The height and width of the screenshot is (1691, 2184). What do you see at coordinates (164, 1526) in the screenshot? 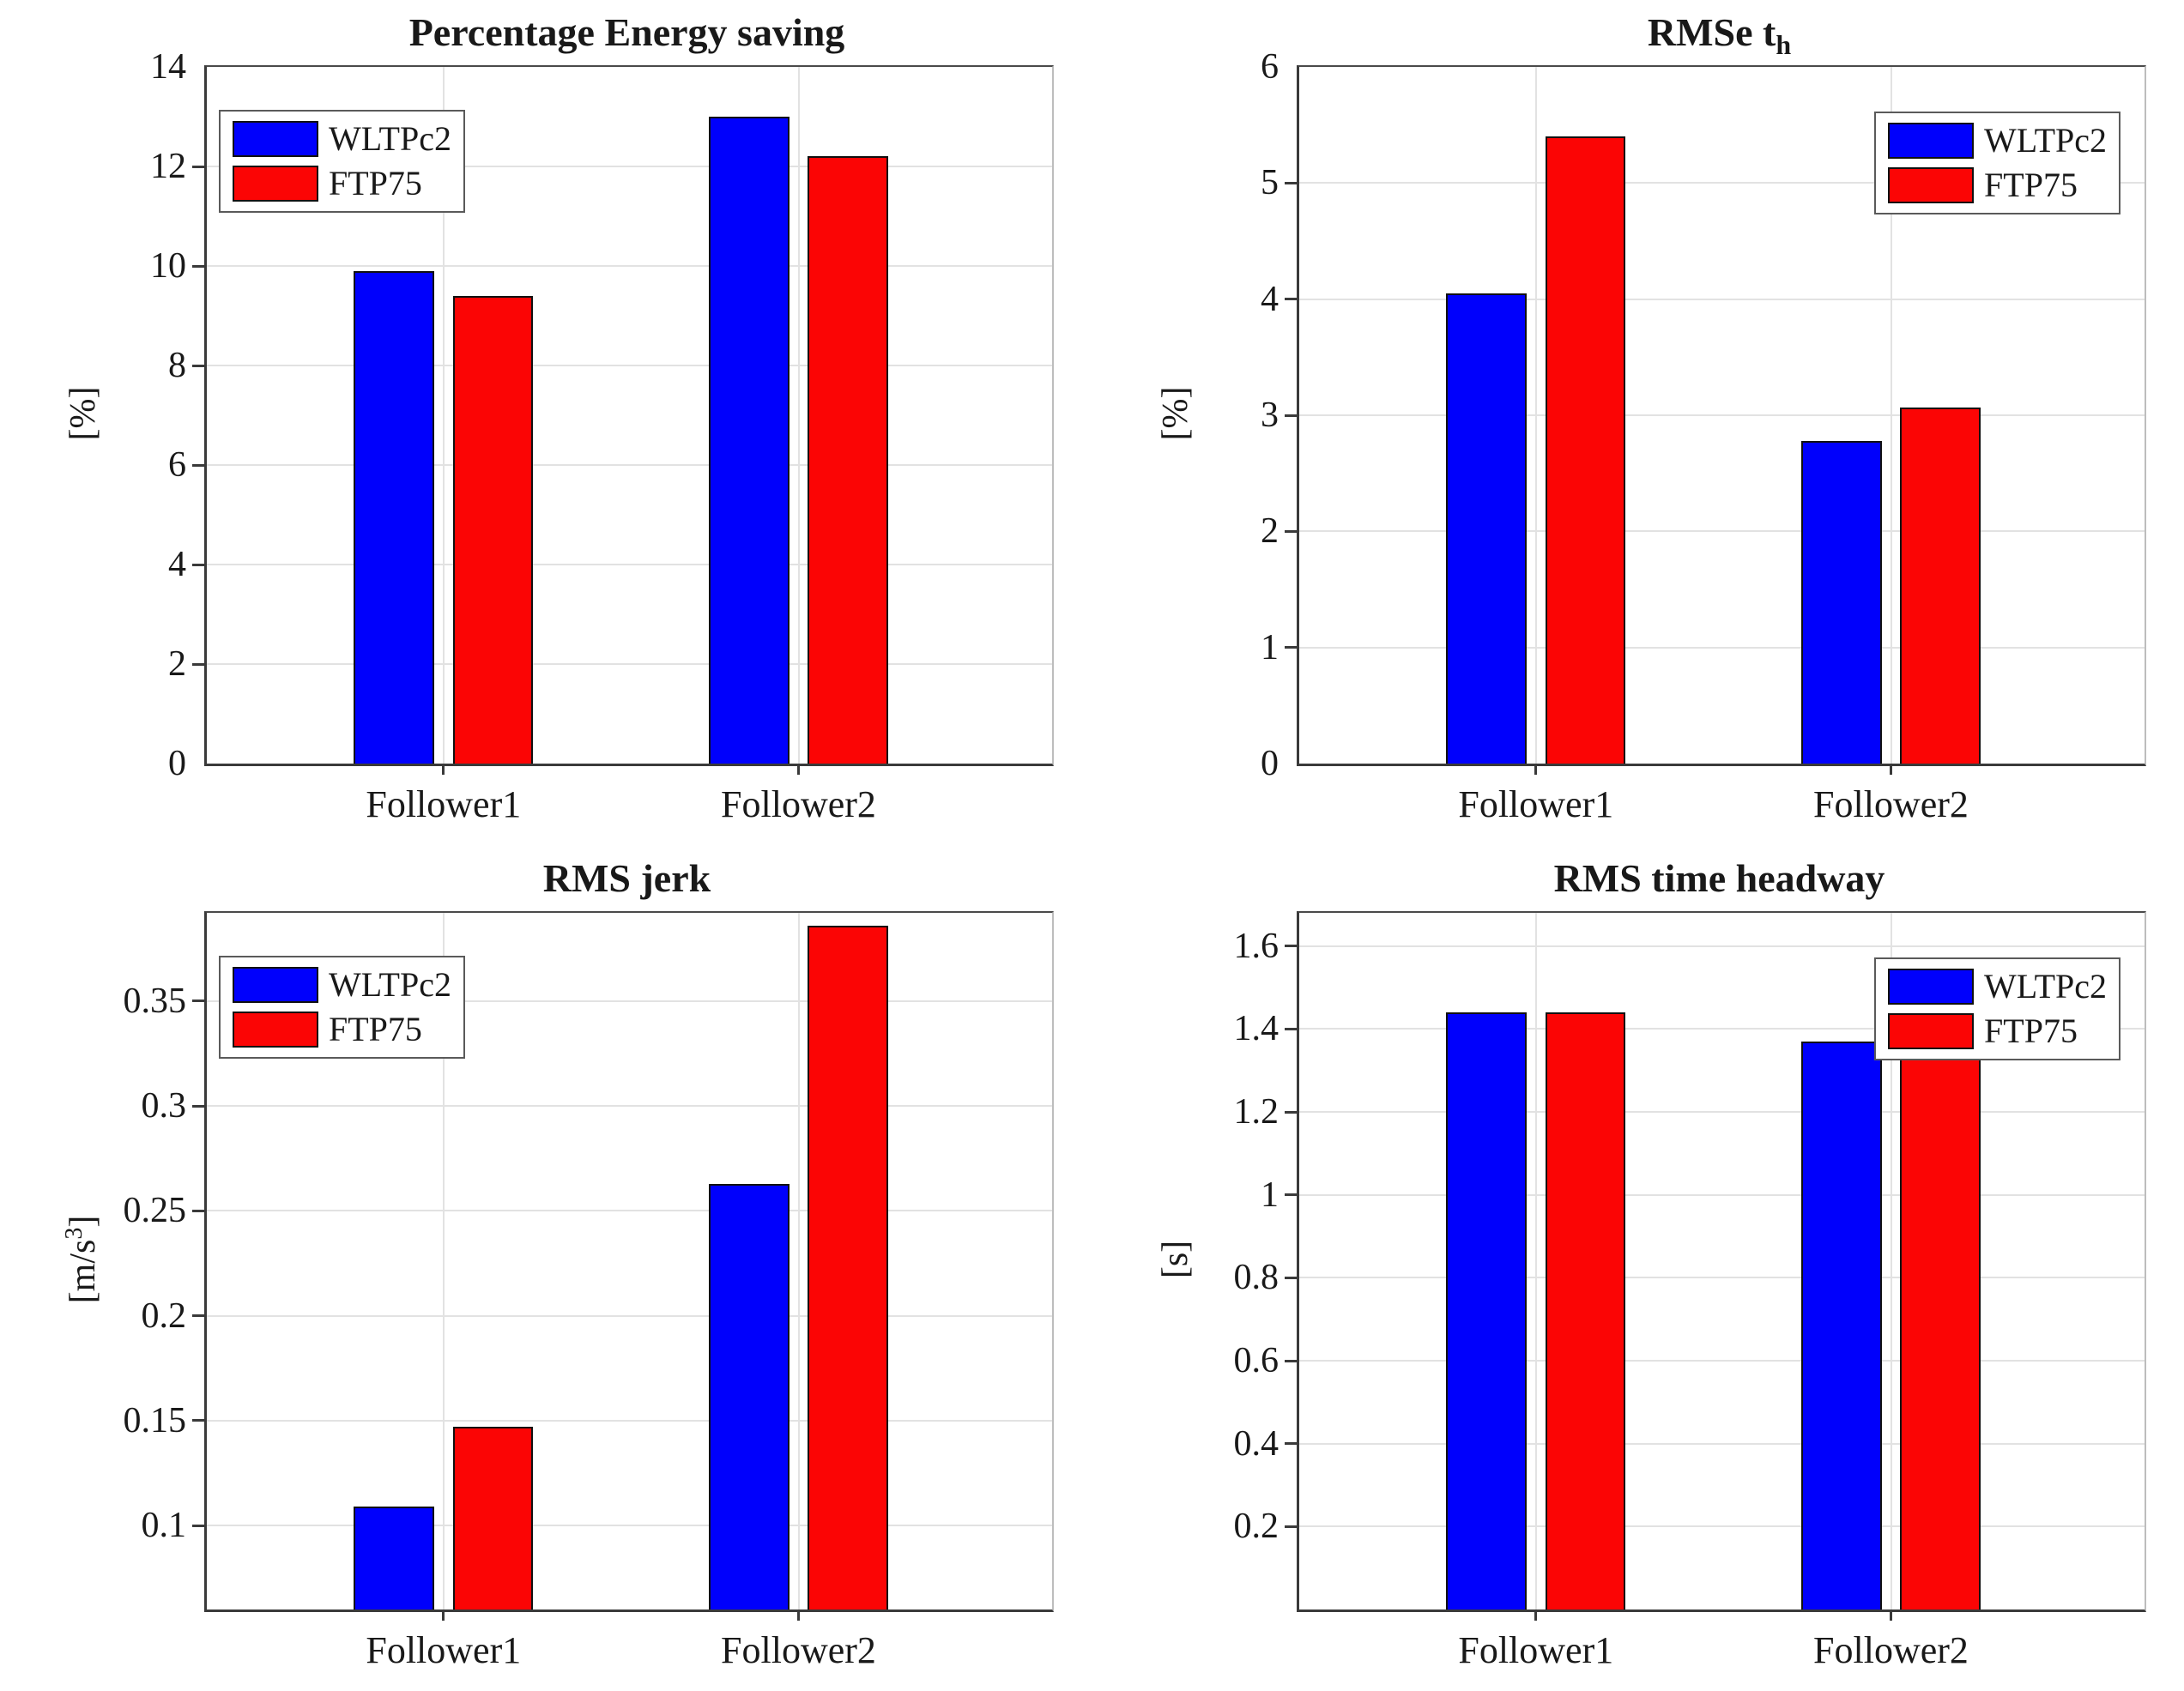
I see `y-tick-label: 0.1` at bounding box center [164, 1526].